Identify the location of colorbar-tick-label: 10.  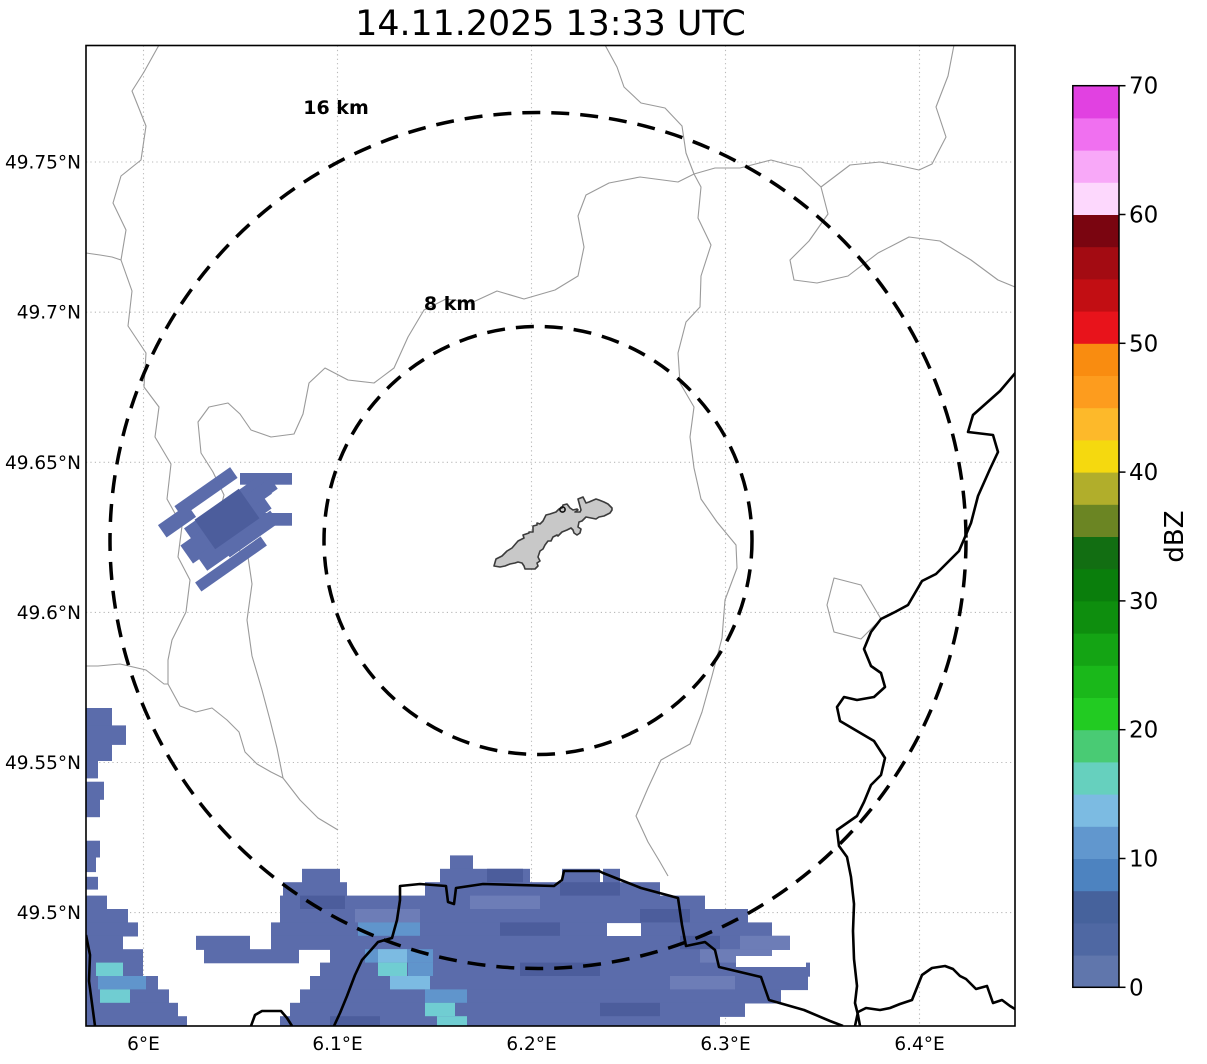
(1143, 860).